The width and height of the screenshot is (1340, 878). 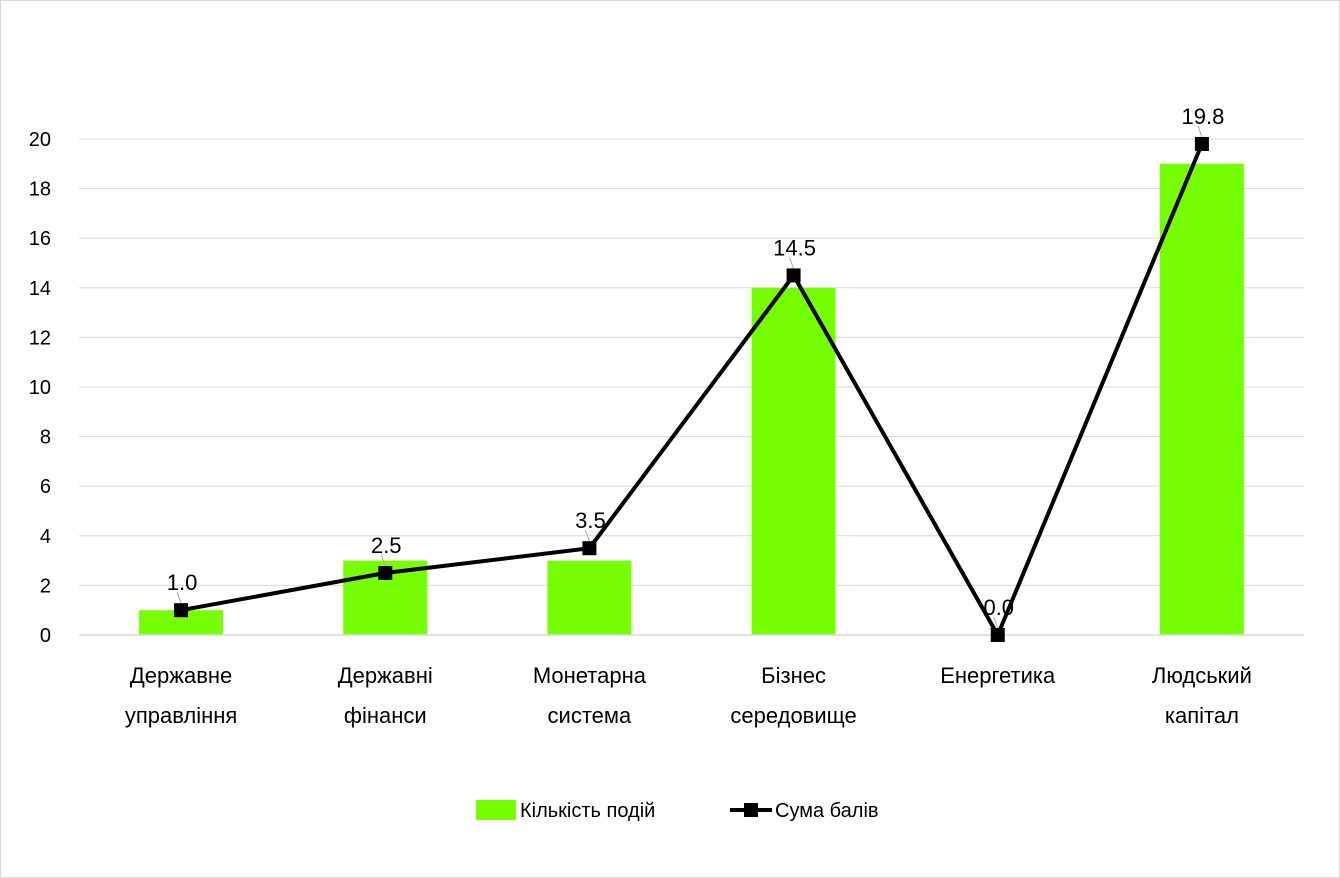 I want to click on category-label-line: Монетарна, so click(x=590, y=675).